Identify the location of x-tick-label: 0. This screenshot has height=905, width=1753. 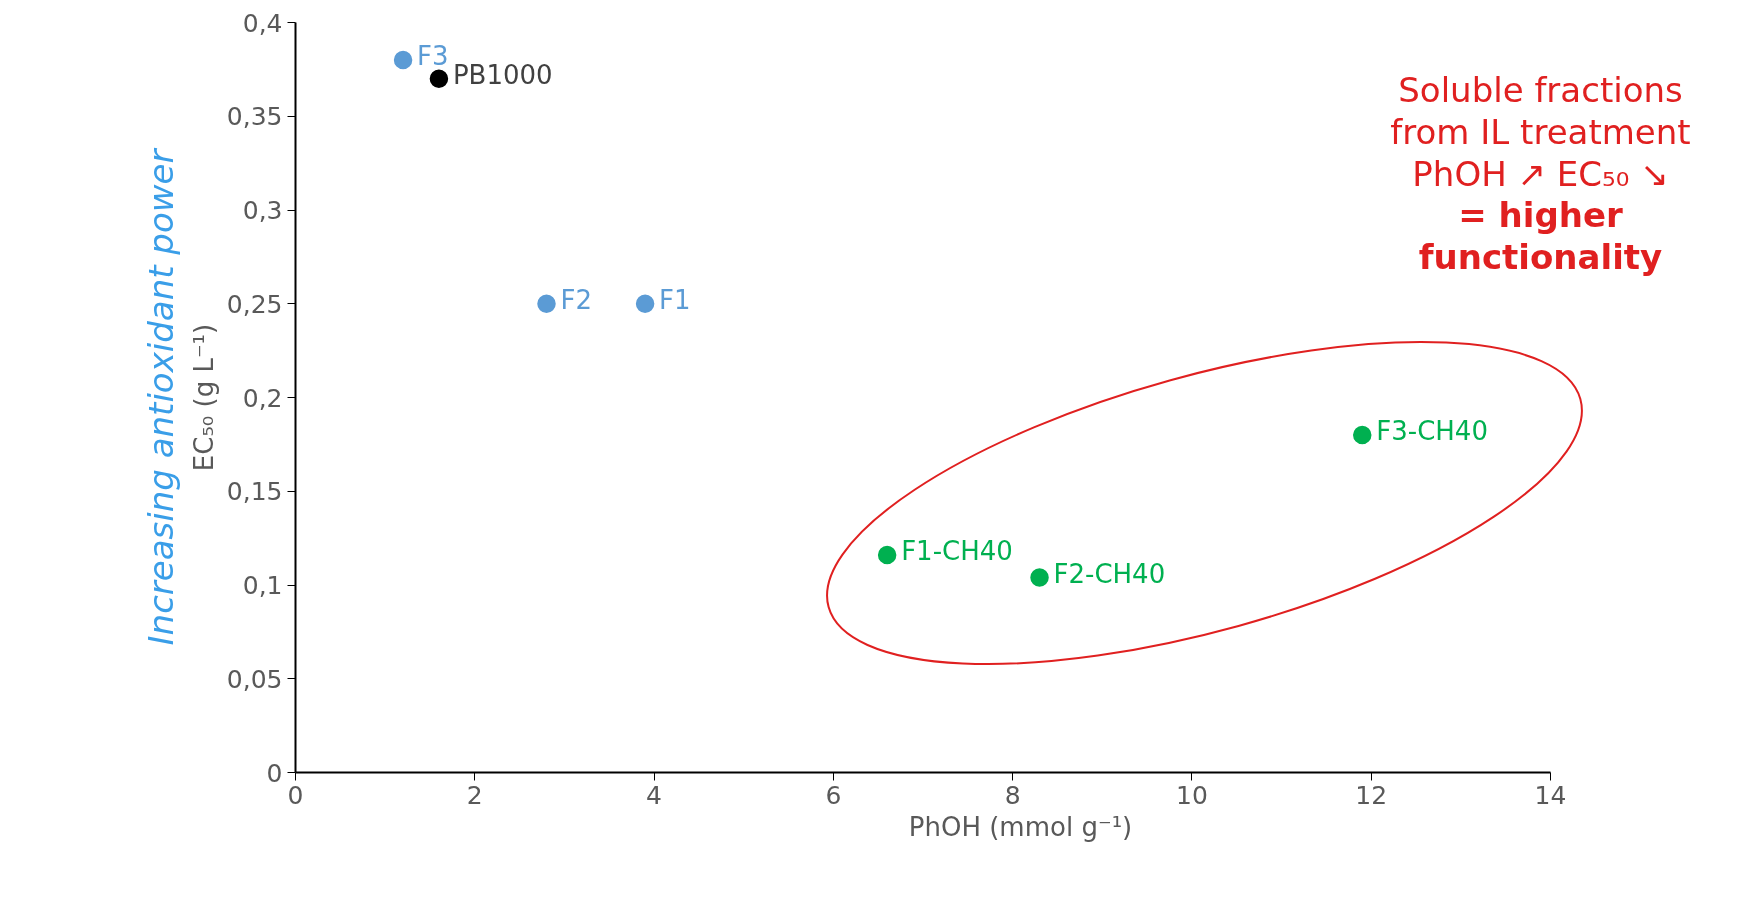
(295, 795).